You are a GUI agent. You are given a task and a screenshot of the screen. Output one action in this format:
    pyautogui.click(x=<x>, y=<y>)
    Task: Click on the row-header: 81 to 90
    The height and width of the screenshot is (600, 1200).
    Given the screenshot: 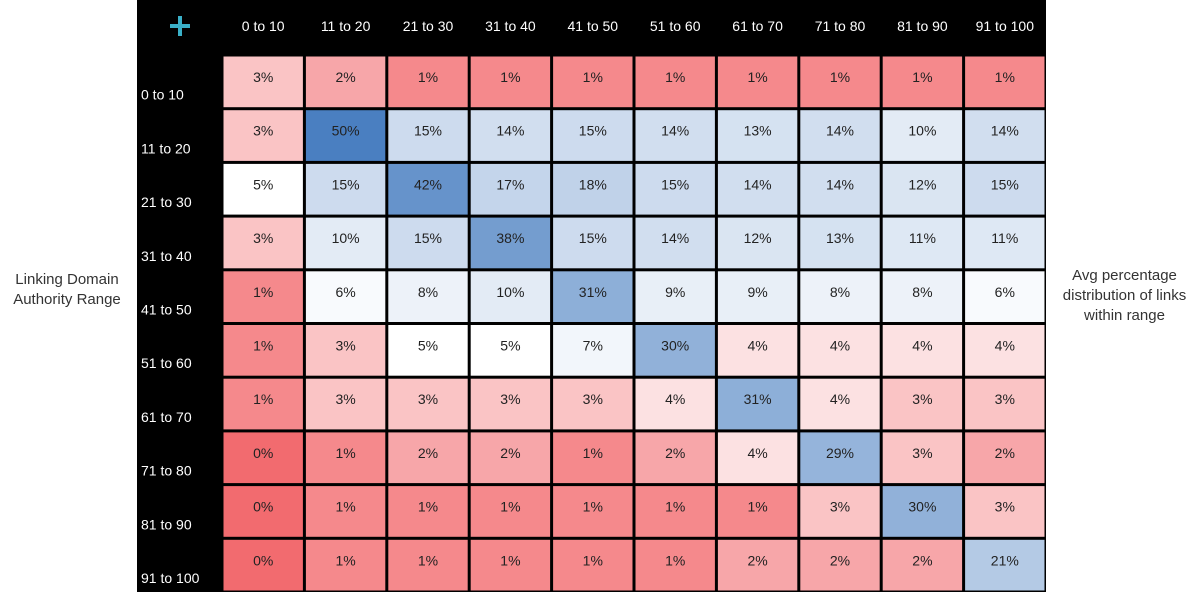 What is the action you would take?
    pyautogui.click(x=166, y=524)
    